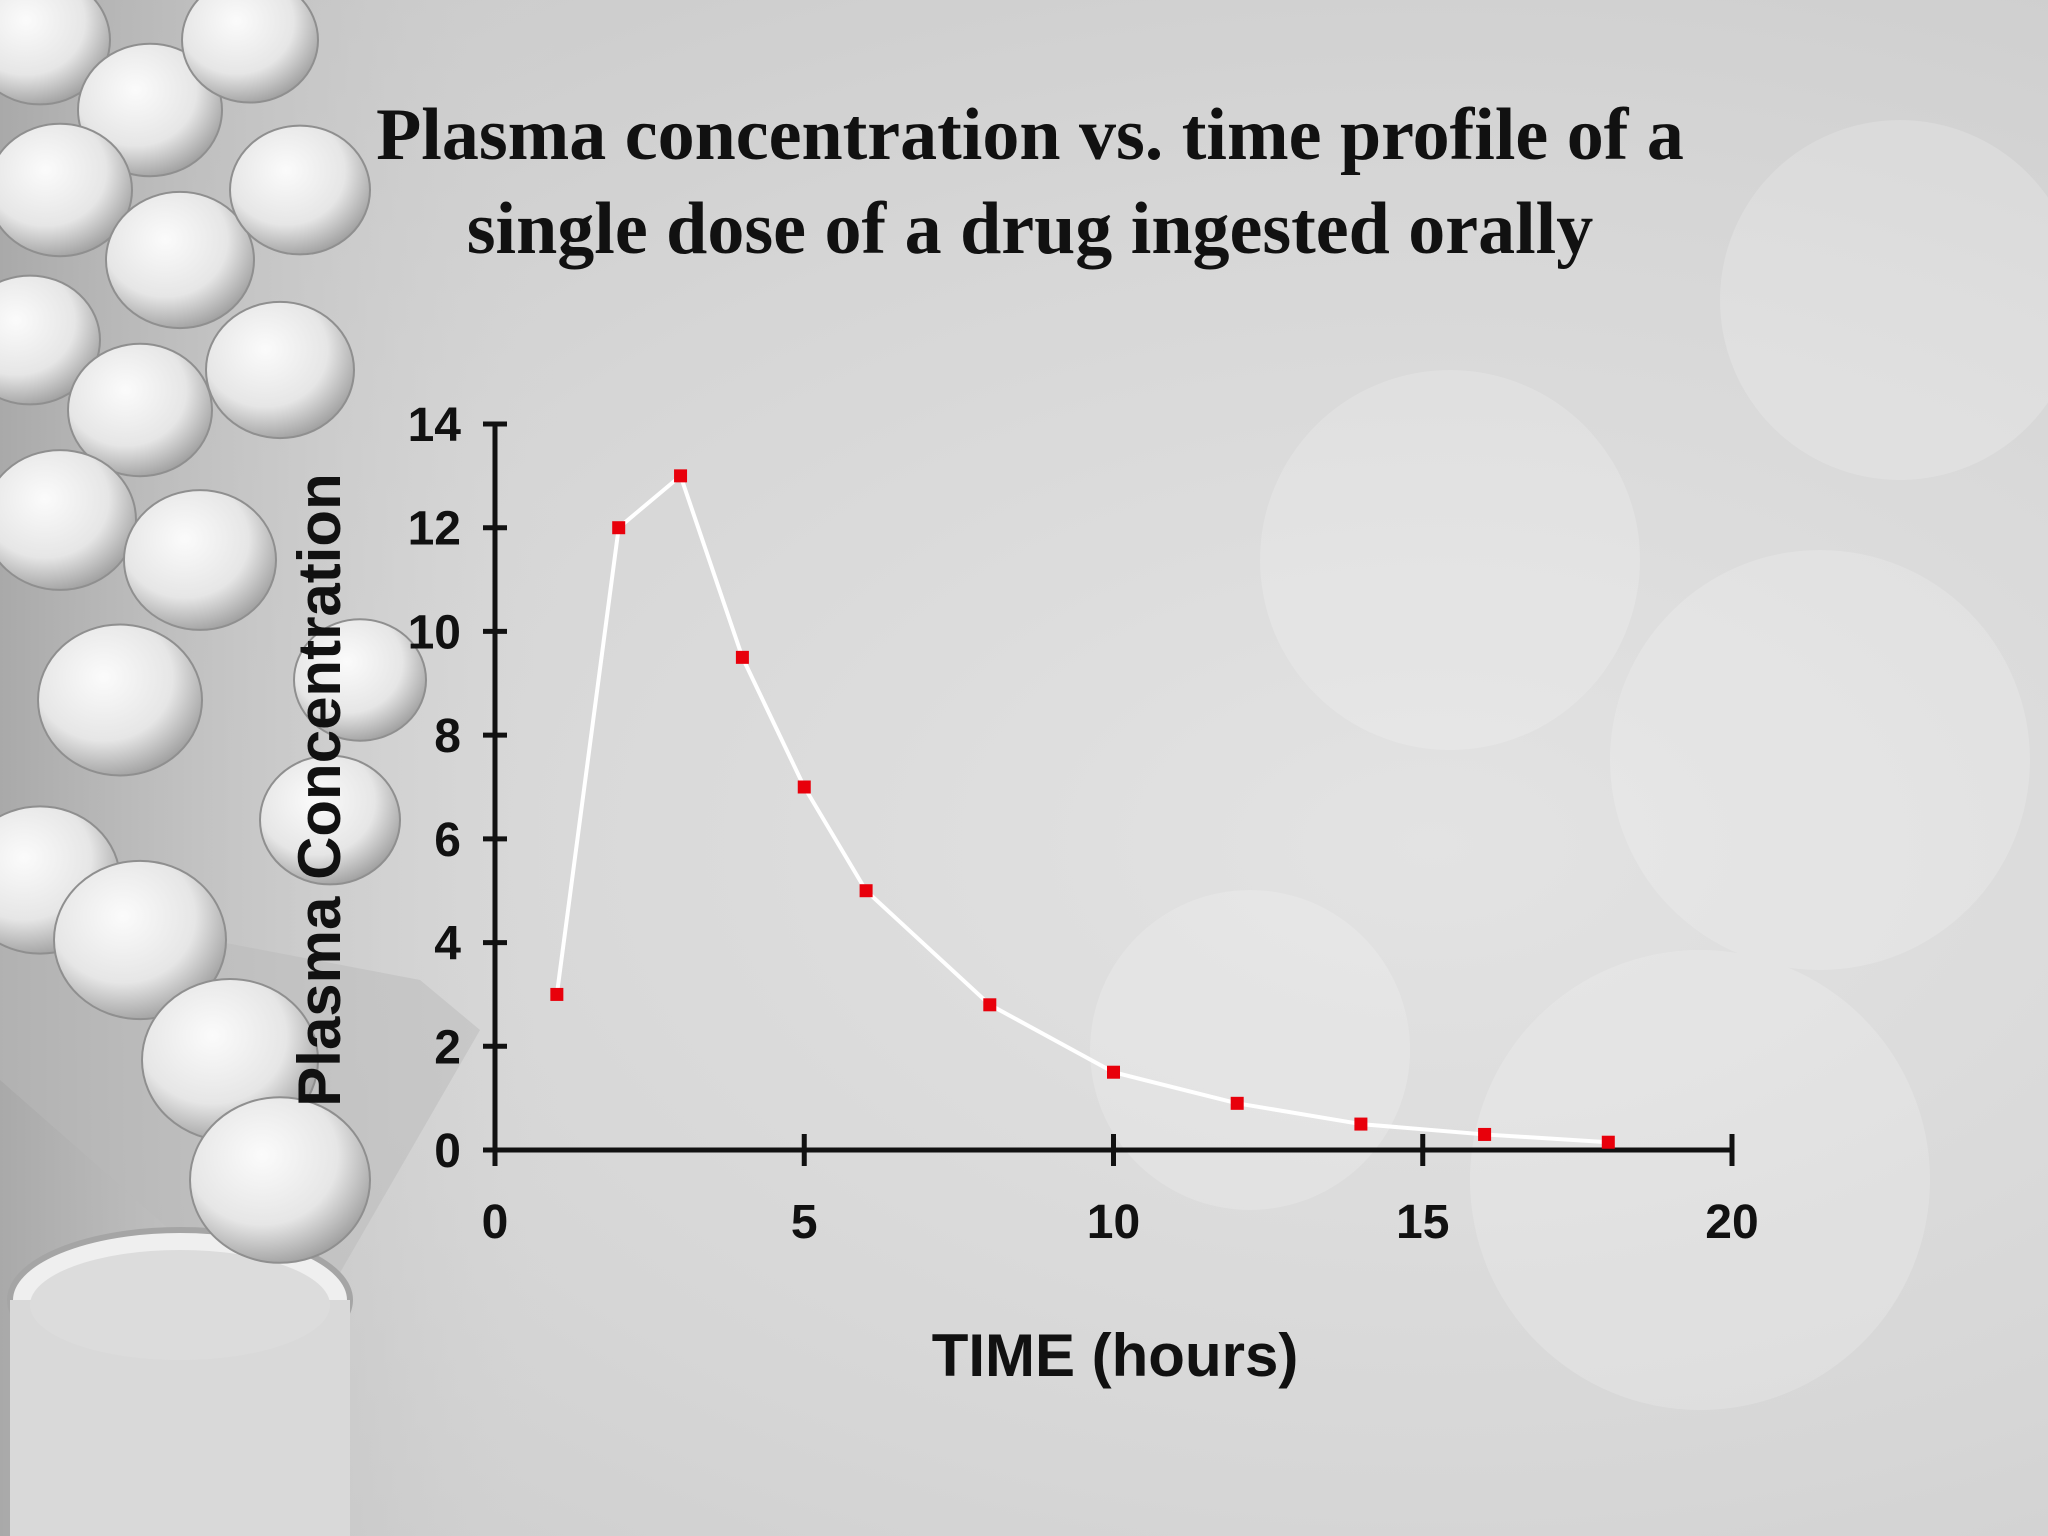 This screenshot has height=1536, width=2048. What do you see at coordinates (447, 736) in the screenshot?
I see `y-tick-label: 8` at bounding box center [447, 736].